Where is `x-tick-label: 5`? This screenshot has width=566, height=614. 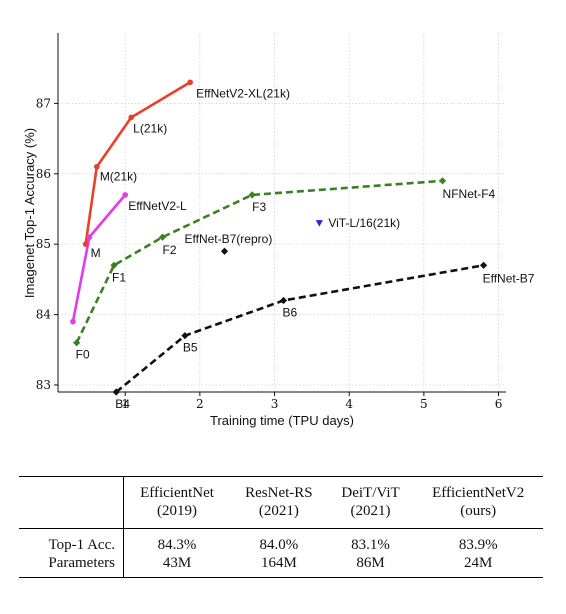 x-tick-label: 5 is located at coordinates (424, 404).